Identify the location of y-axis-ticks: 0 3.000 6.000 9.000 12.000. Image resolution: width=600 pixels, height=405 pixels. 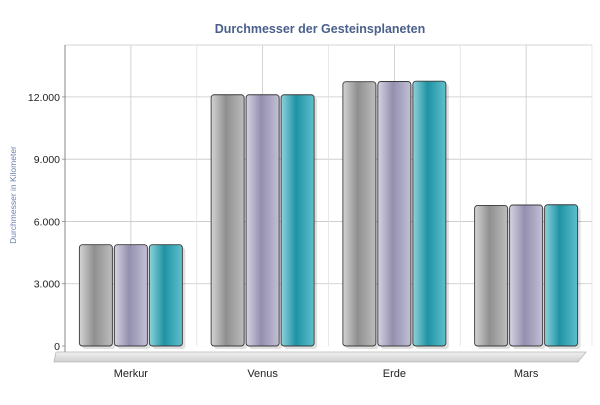
(46, 222).